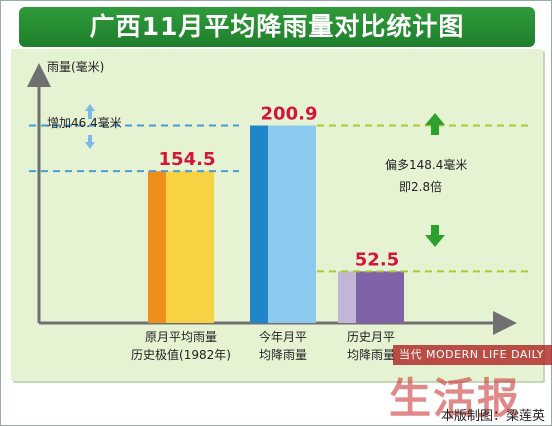 This screenshot has height=426, width=552. Describe the element at coordinates (371, 337) in the screenshot. I see `category-label-3-line1: 历史月平` at that location.